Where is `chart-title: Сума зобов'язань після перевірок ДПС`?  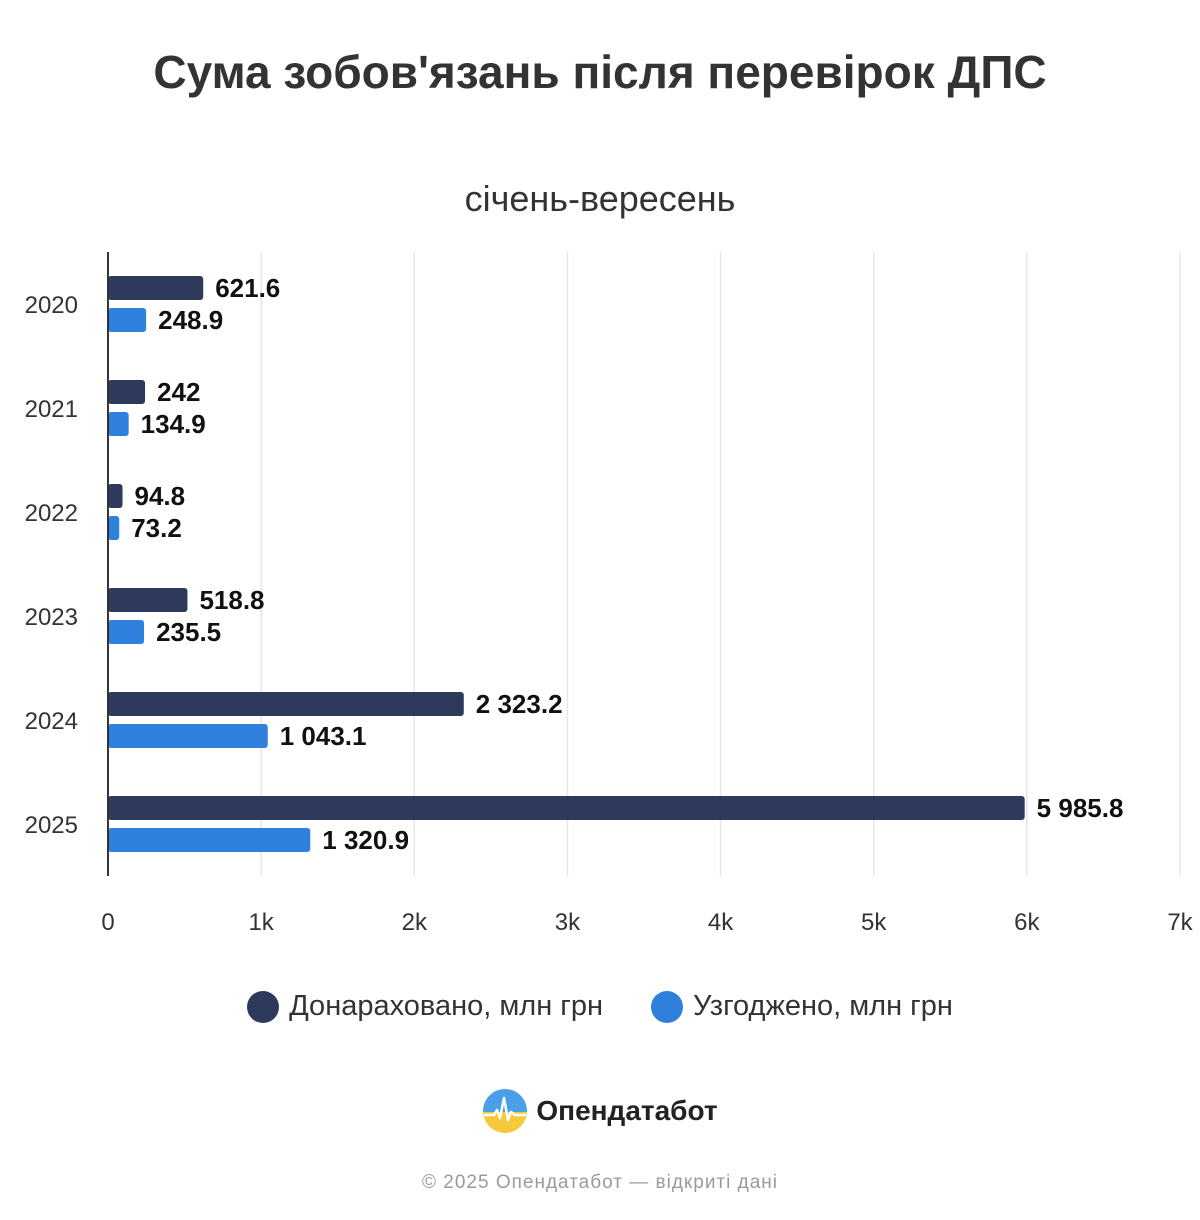
chart-title: Сума зобов'язань після перевірок ДПС is located at coordinates (600, 72).